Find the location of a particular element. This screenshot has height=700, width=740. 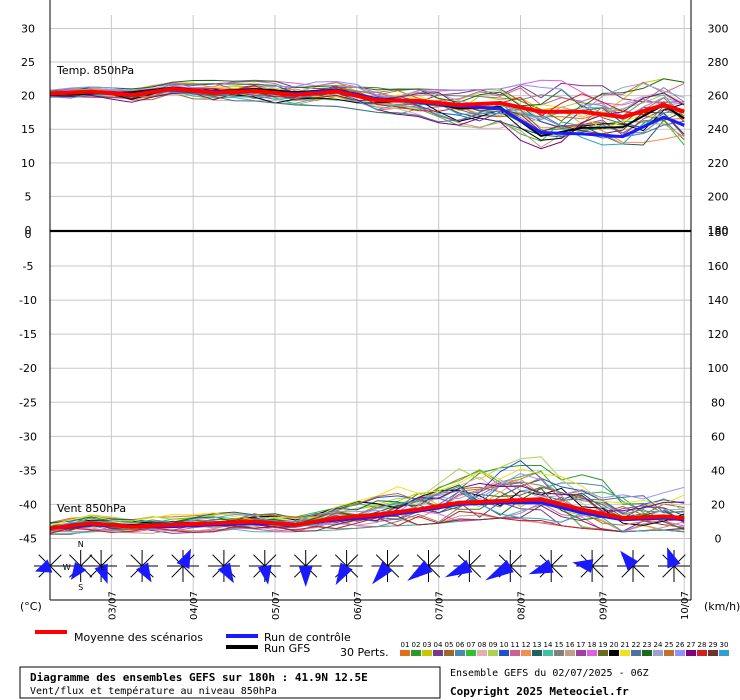

pert-id-label: 19 is located at coordinates (603, 645).